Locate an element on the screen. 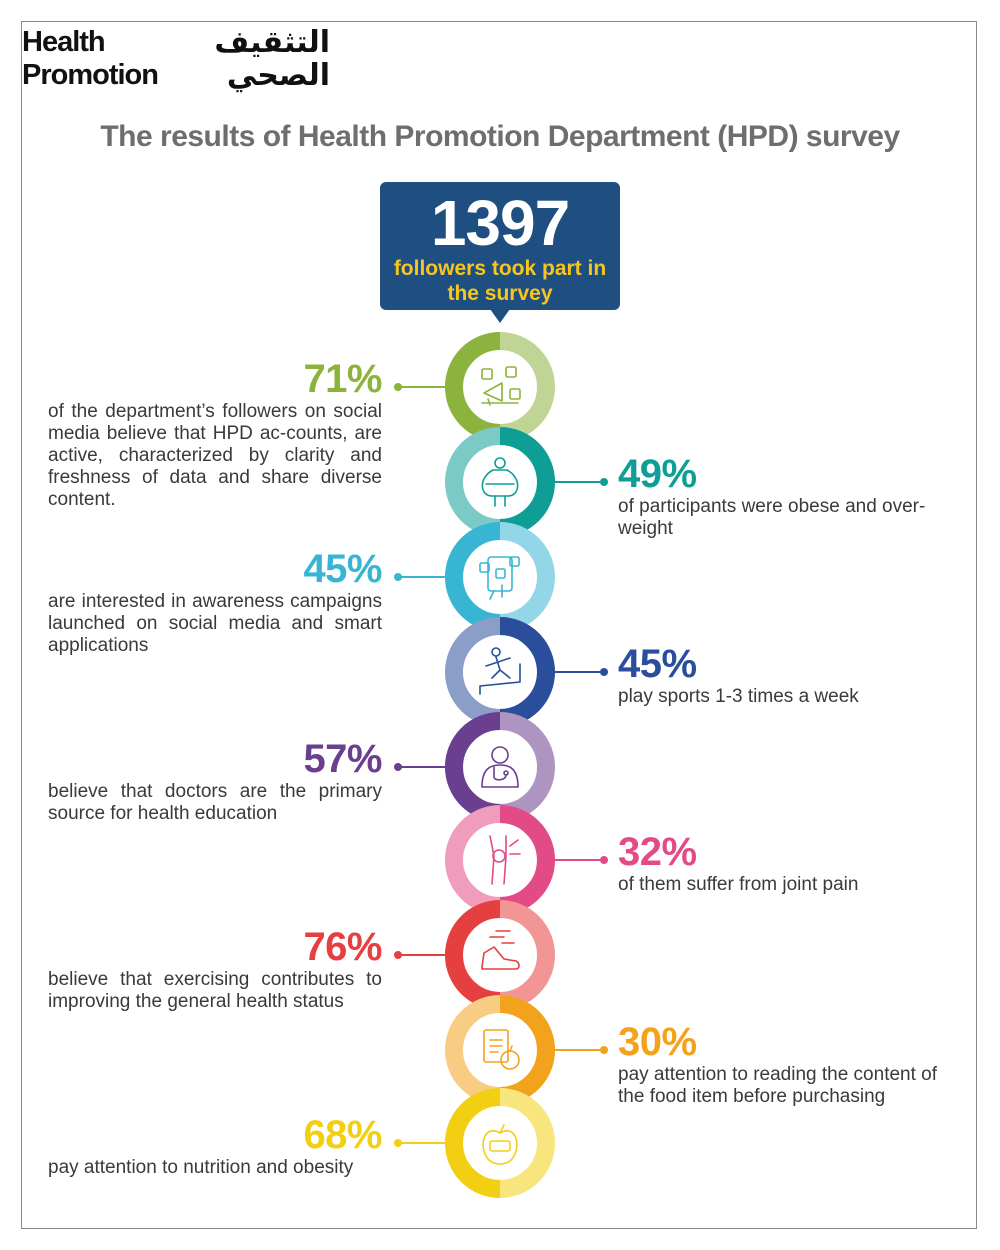 The image size is (1000, 1250). clipboard-apple-icon is located at coordinates (501, 1049).